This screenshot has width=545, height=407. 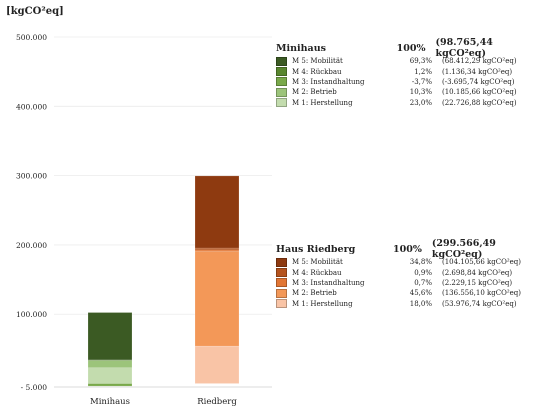 I want to click on legend-series-percent: 0,9%, so click(x=423, y=272).